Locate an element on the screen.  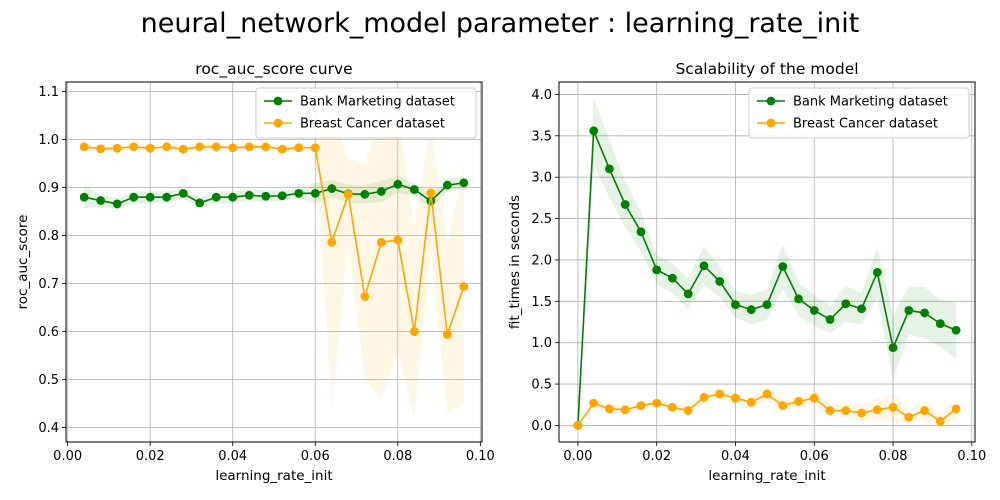
y-tick-label: 3.0 is located at coordinates (541, 178).